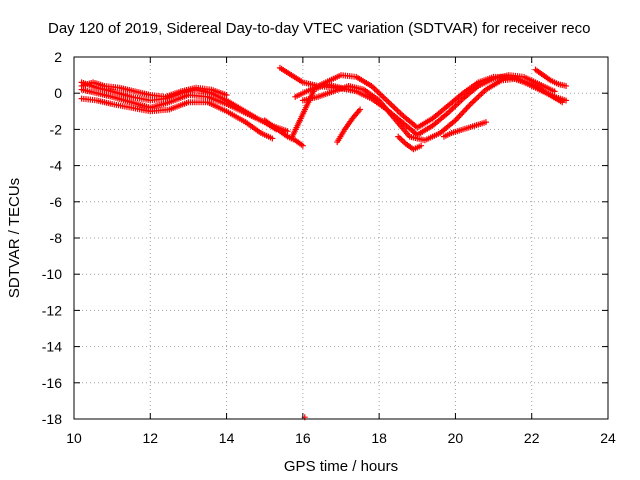 This screenshot has height=480, width=640. What do you see at coordinates (227, 438) in the screenshot?
I see `x-tick-label: 14` at bounding box center [227, 438].